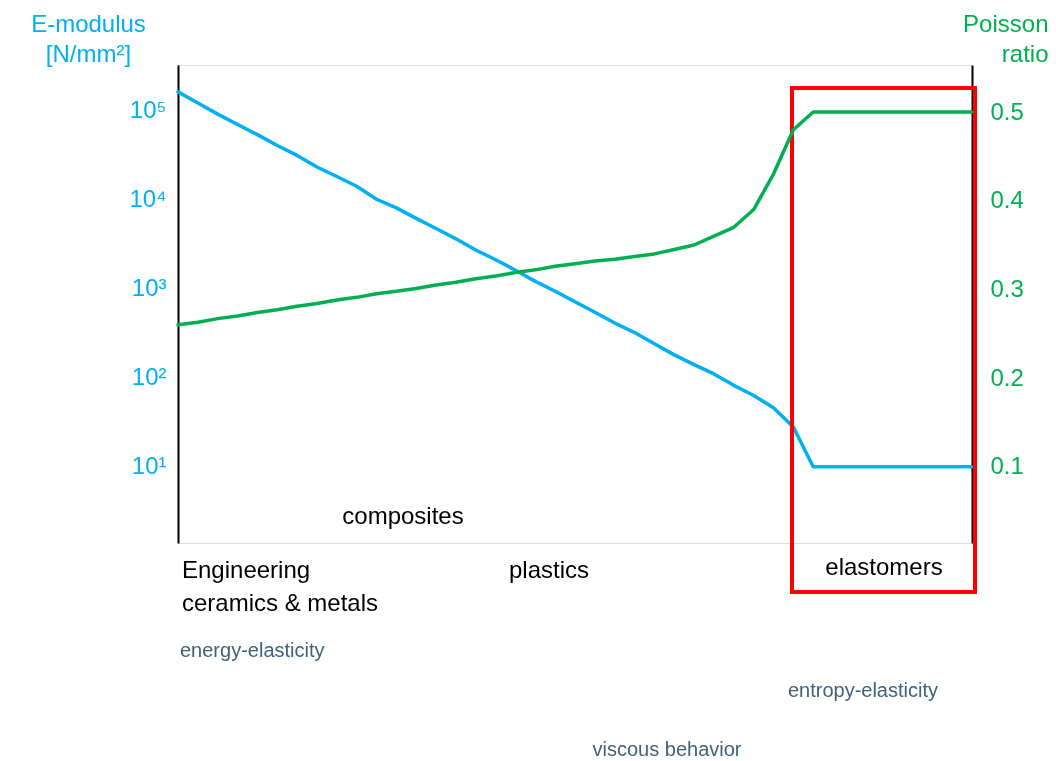  What do you see at coordinates (1006, 38) in the screenshot?
I see `y2-axis-title: Poisson ratio` at bounding box center [1006, 38].